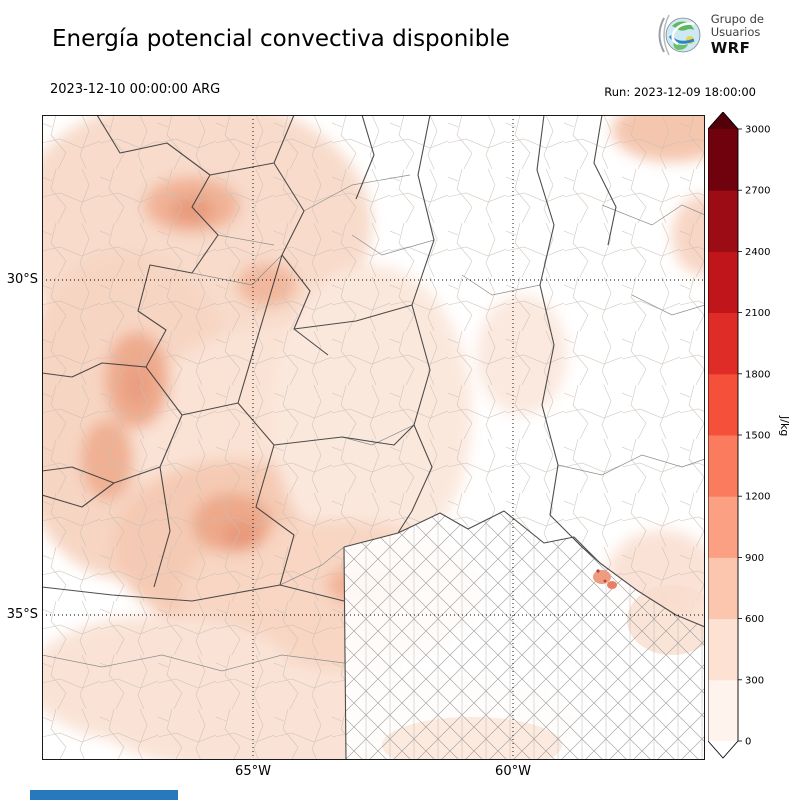  What do you see at coordinates (757, 130) in the screenshot?
I see `svg-text: 3000` at bounding box center [757, 130].